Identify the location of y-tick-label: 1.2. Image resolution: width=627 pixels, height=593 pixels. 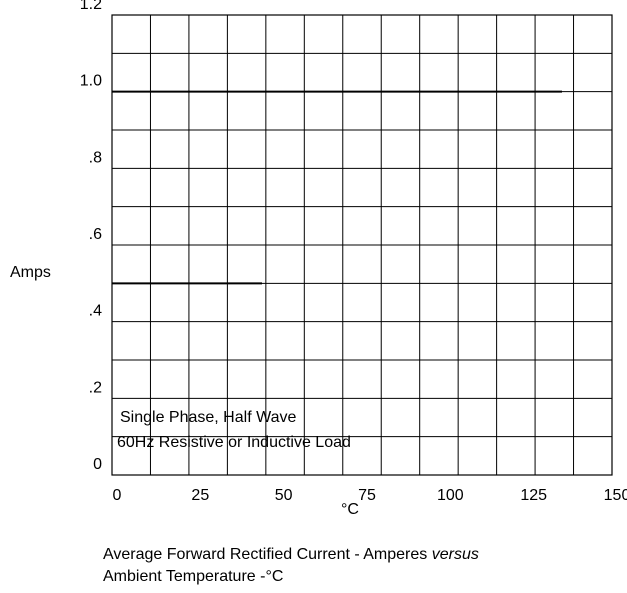
(91, 6).